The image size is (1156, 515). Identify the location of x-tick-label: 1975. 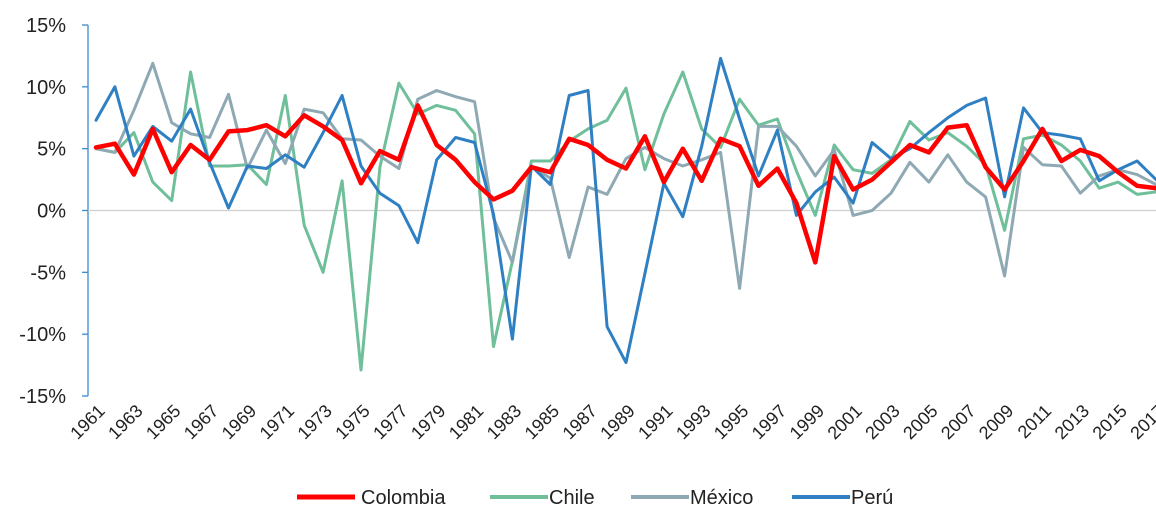
(352, 422).